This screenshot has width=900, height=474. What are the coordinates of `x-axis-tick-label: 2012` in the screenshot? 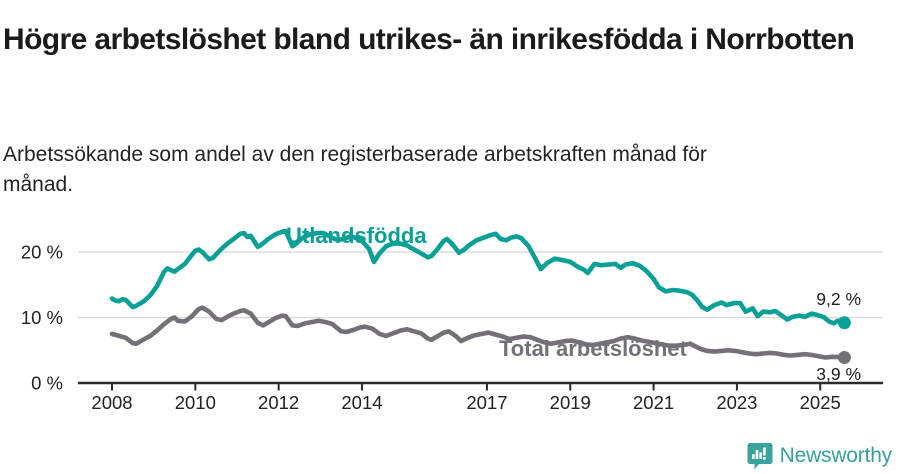 It's located at (278, 402).